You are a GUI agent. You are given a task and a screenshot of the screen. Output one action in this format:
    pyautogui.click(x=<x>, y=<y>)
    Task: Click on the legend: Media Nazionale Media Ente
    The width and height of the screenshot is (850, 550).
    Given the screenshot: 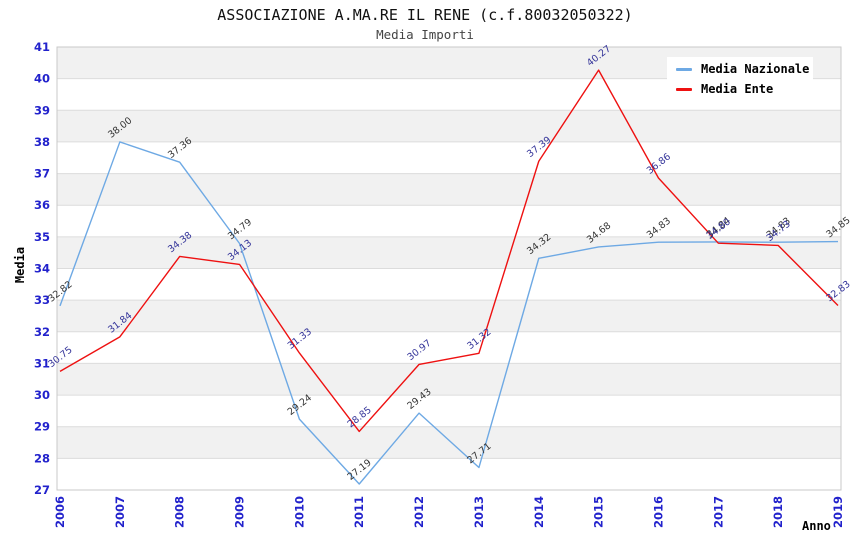 What is the action you would take?
    pyautogui.click(x=740, y=80)
    